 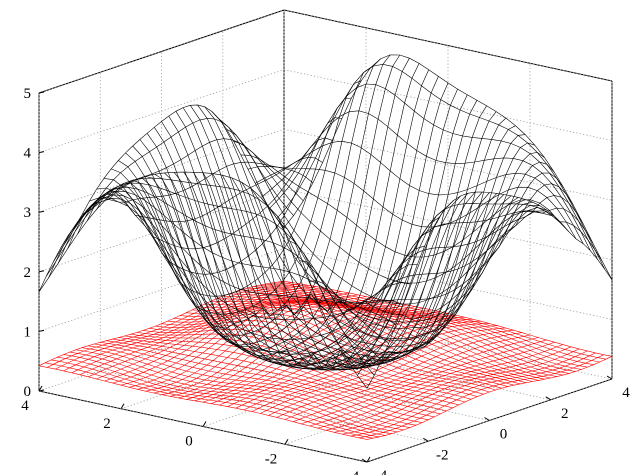 I want to click on y-tick-label: 0, so click(x=504, y=435).